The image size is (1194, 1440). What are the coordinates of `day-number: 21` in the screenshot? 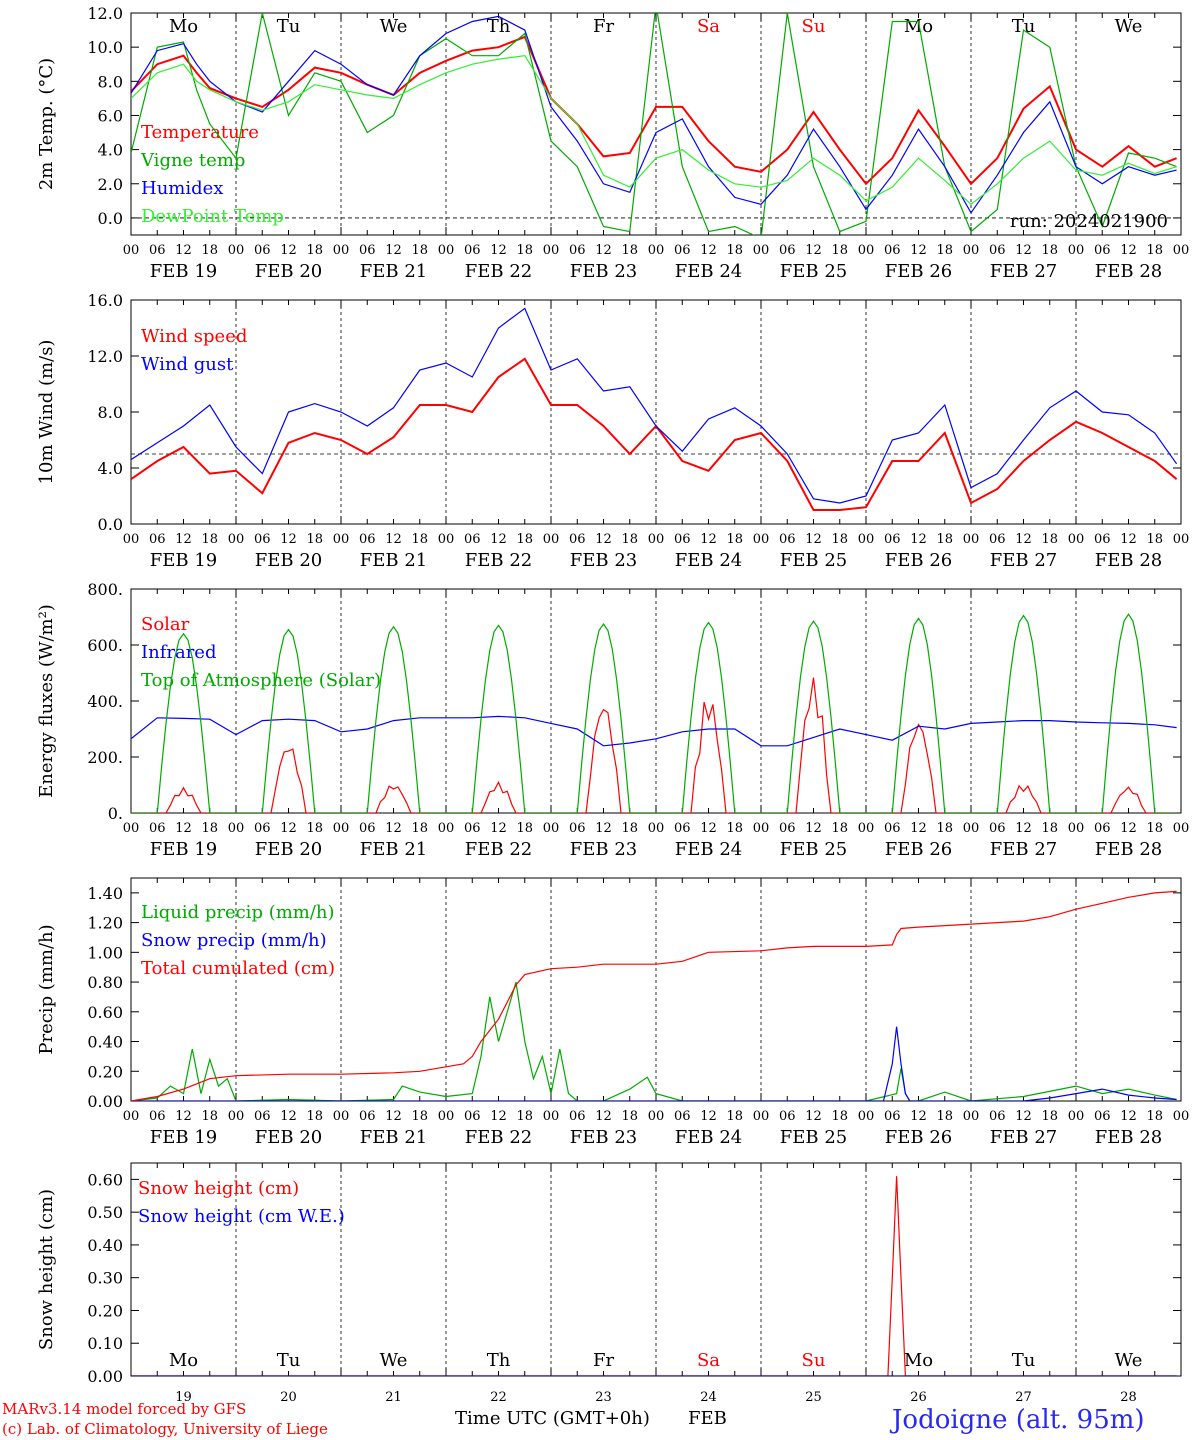 It's located at (393, 1397).